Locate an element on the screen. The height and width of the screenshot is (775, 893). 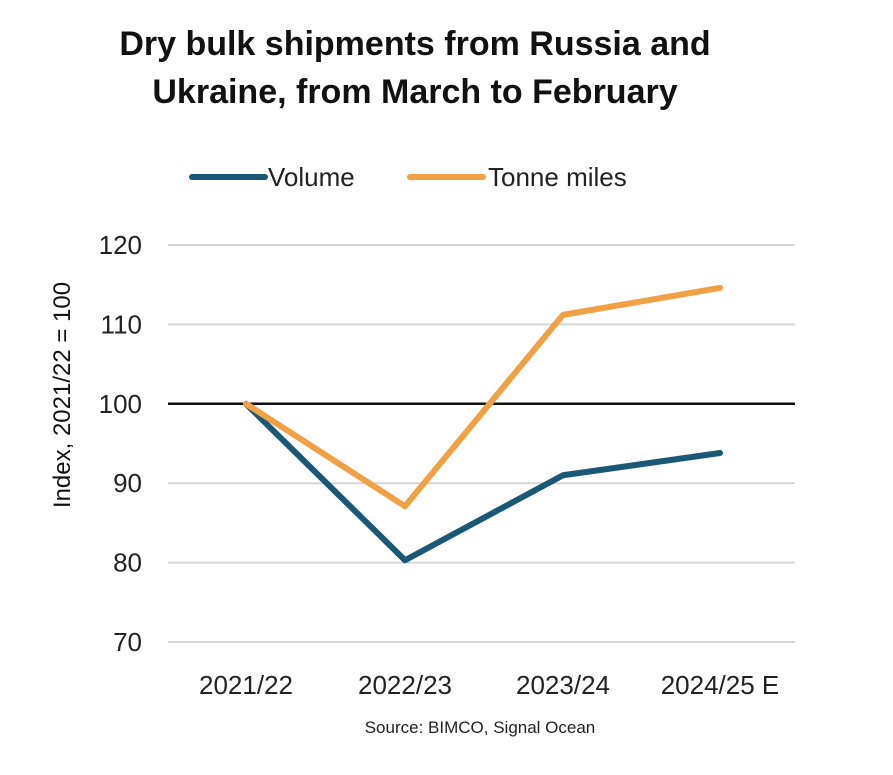
x-tick-label: 2021/22 is located at coordinates (246, 685).